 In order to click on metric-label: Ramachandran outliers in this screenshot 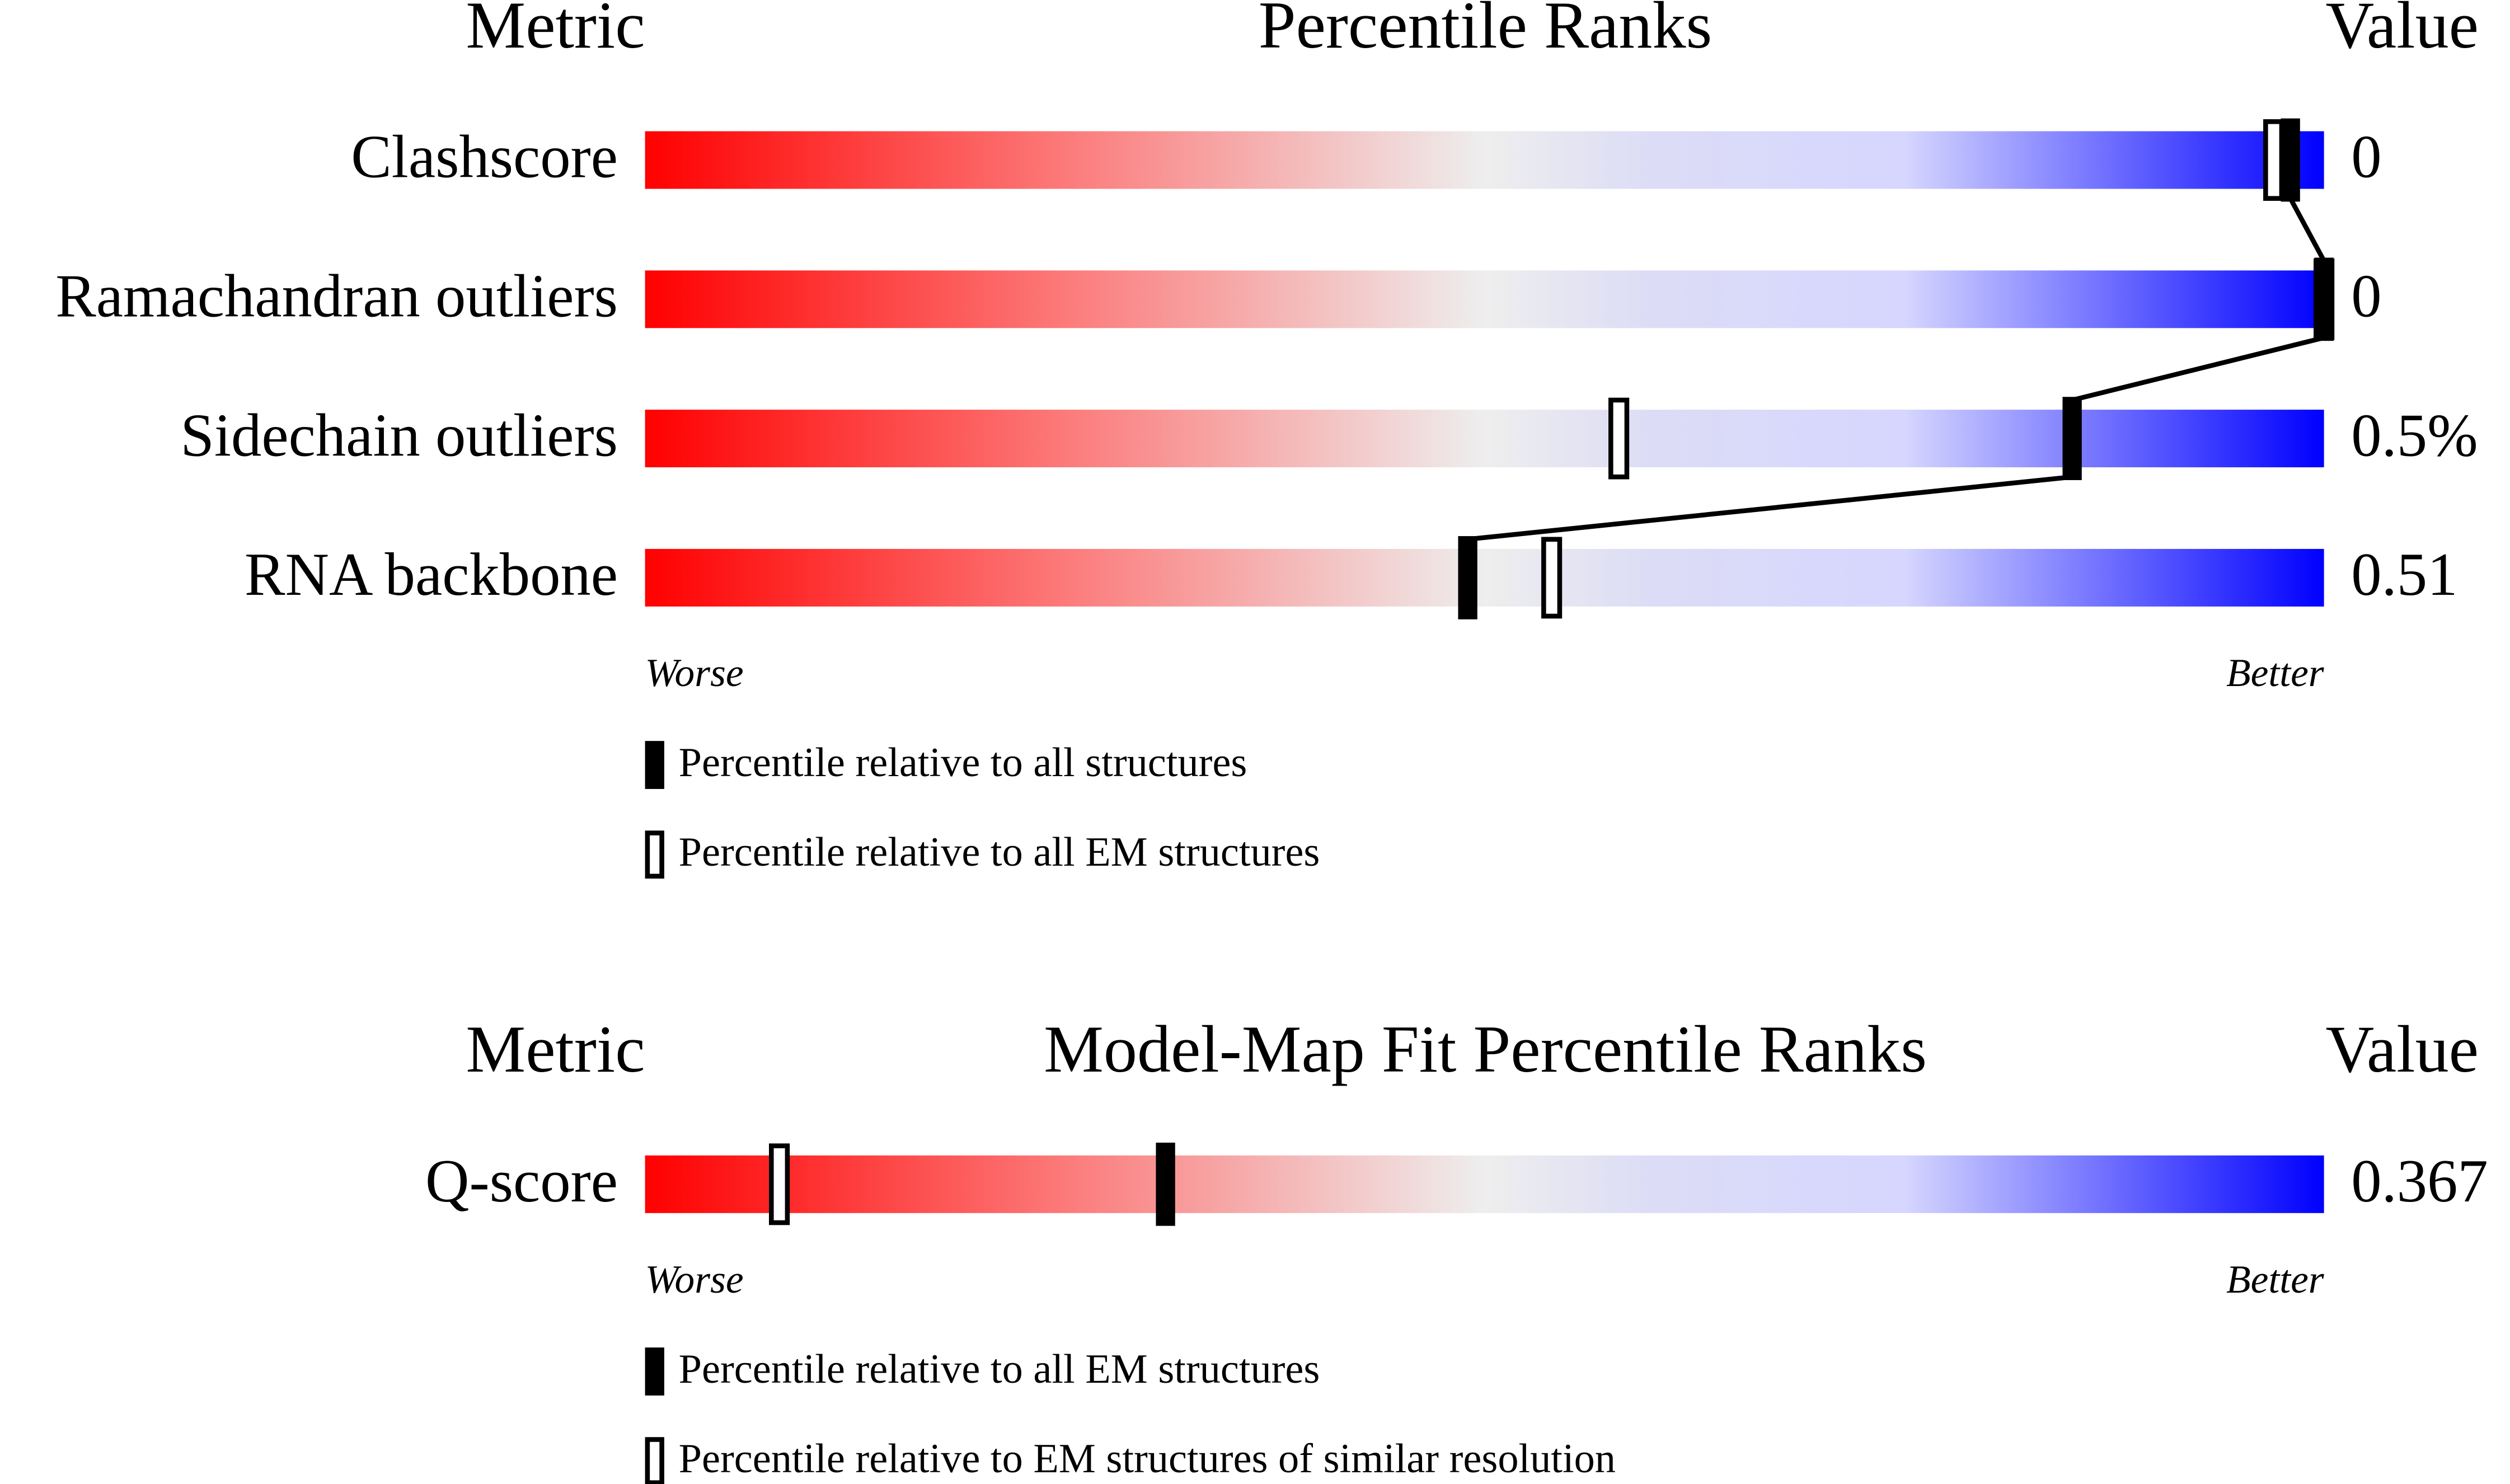, I will do `click(336, 296)`.